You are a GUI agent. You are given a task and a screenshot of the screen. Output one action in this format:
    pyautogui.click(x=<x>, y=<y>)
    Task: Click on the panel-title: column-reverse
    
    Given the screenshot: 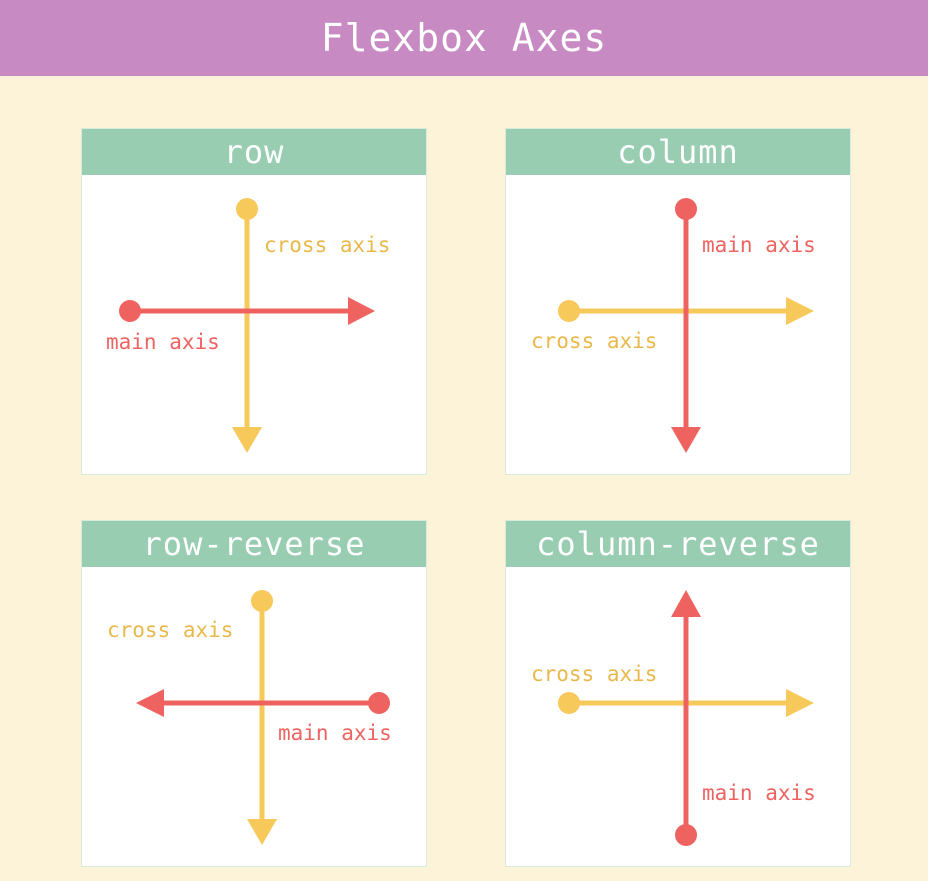 What is the action you would take?
    pyautogui.click(x=678, y=544)
    